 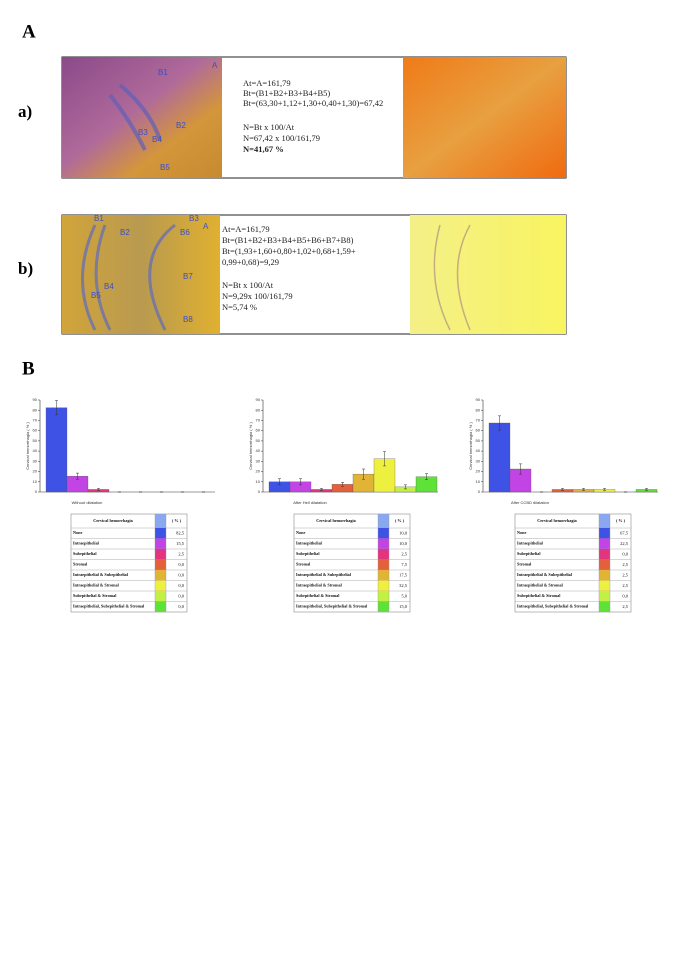 I want to click on formula-line: N=Bt x 100/At, so click(x=248, y=285).